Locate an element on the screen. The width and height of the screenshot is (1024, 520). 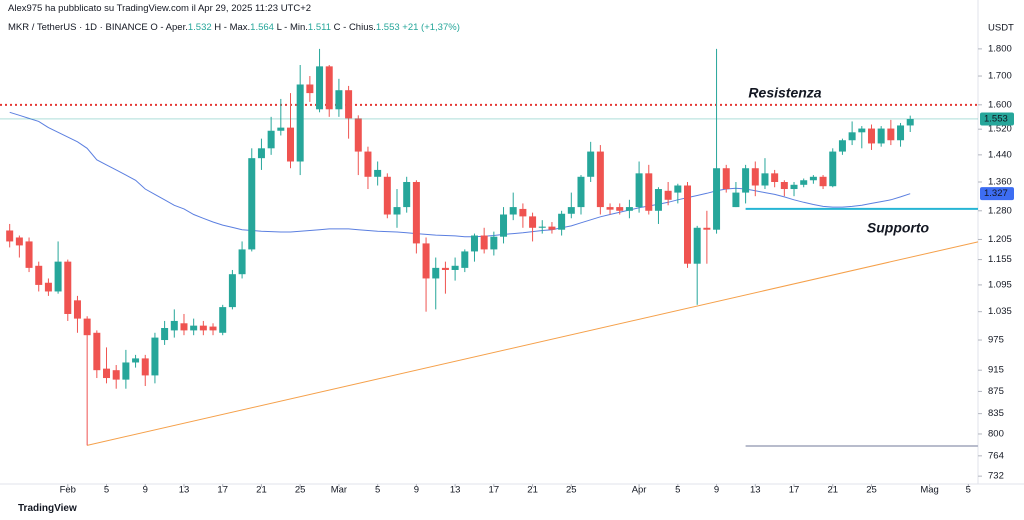
x-tick-label: 9 is located at coordinates (145, 490).